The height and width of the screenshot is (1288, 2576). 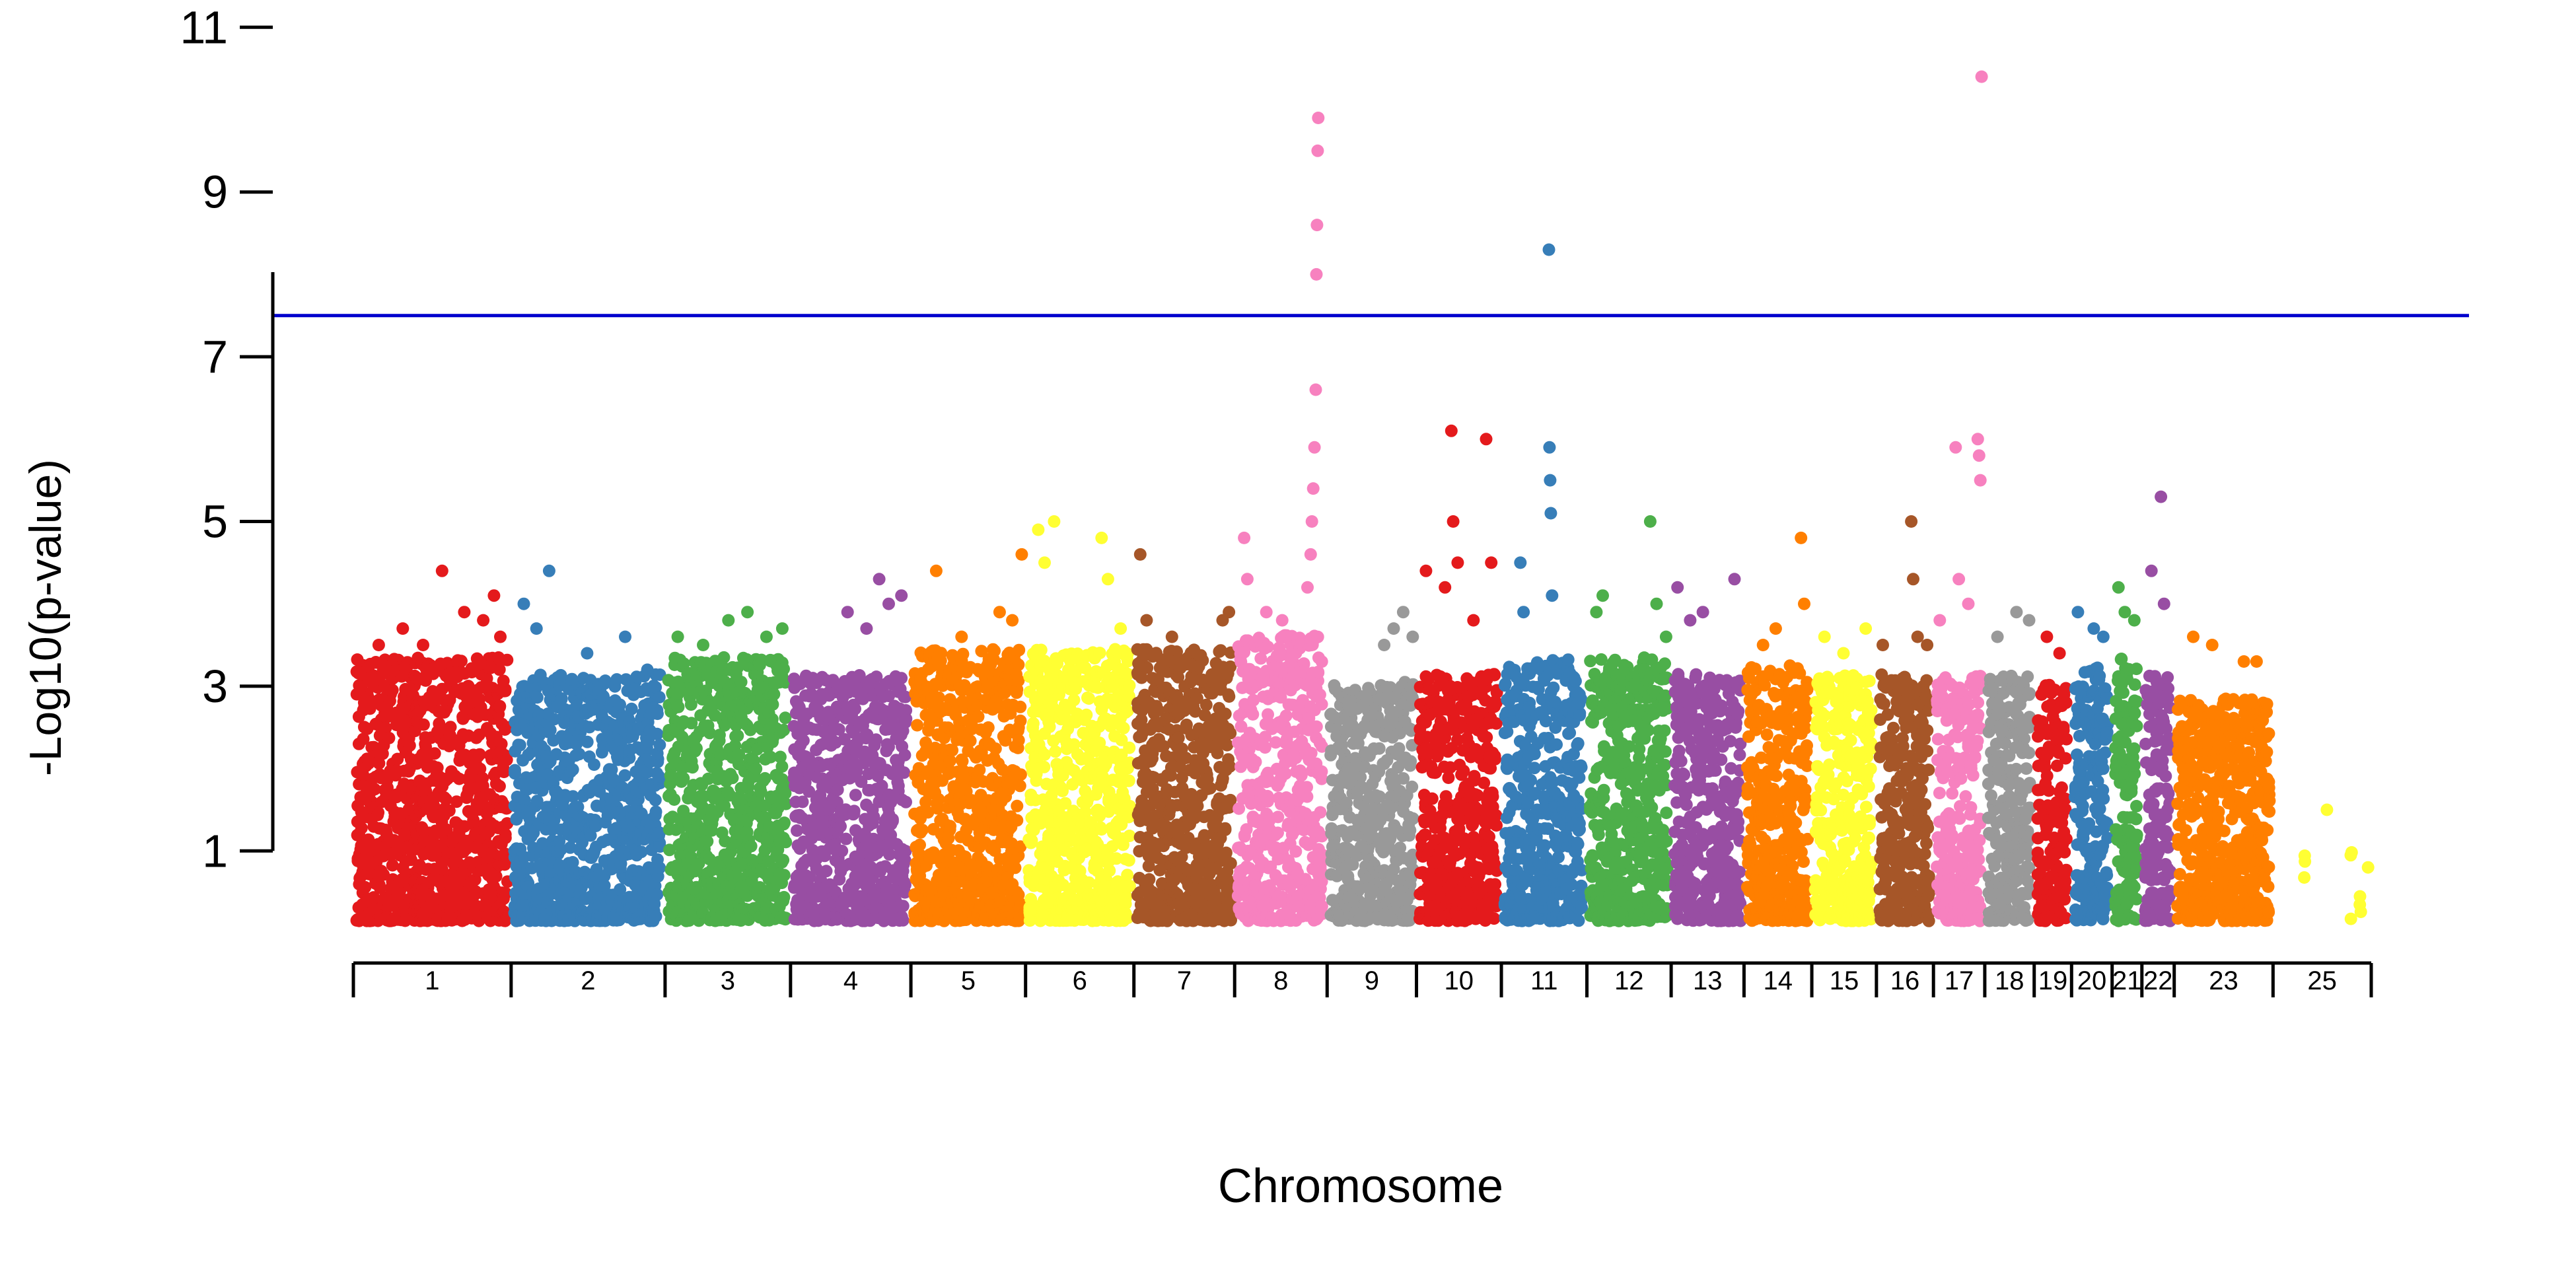 I want to click on chromosome-4-points, so click(x=850, y=750).